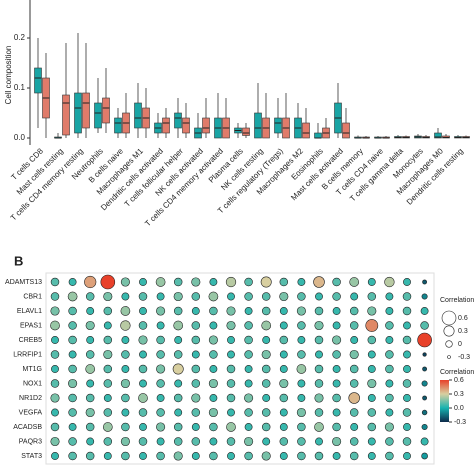 Image resolution: width=474 pixels, height=474 pixels. What do you see at coordinates (27, 427) in the screenshot?
I see `row-label: ACADSB` at bounding box center [27, 427].